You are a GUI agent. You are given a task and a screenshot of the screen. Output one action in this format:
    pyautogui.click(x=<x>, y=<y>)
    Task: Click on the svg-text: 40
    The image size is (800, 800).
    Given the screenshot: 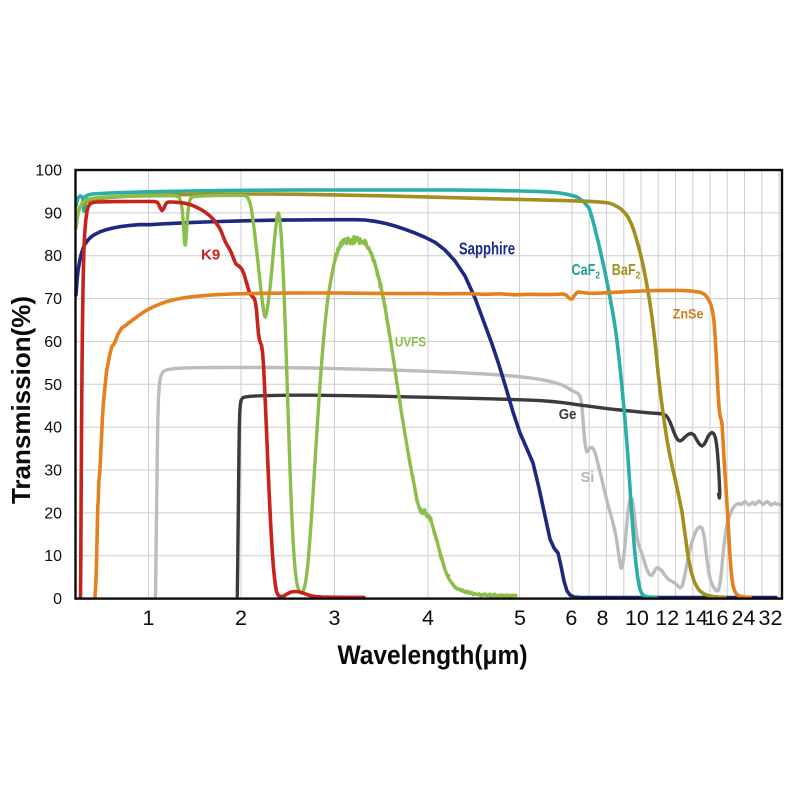 What is the action you would take?
    pyautogui.click(x=53, y=428)
    